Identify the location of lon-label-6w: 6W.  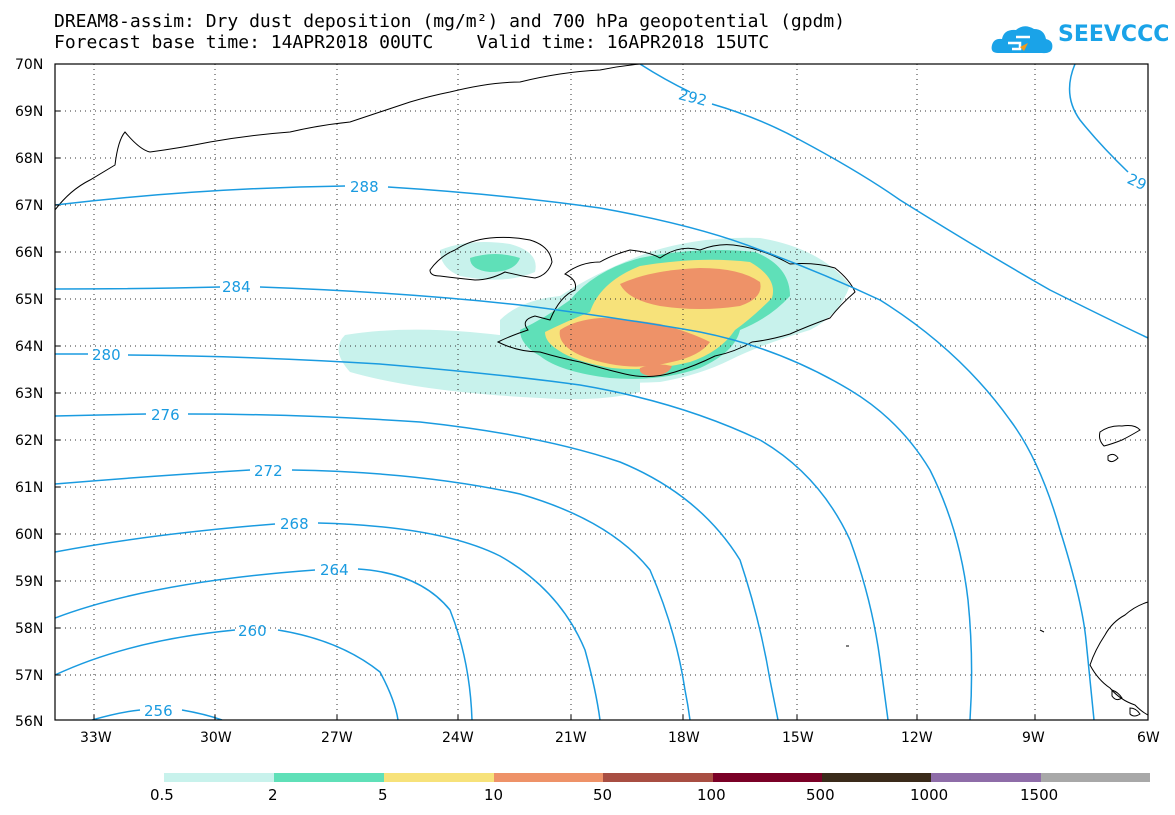
(1148, 738).